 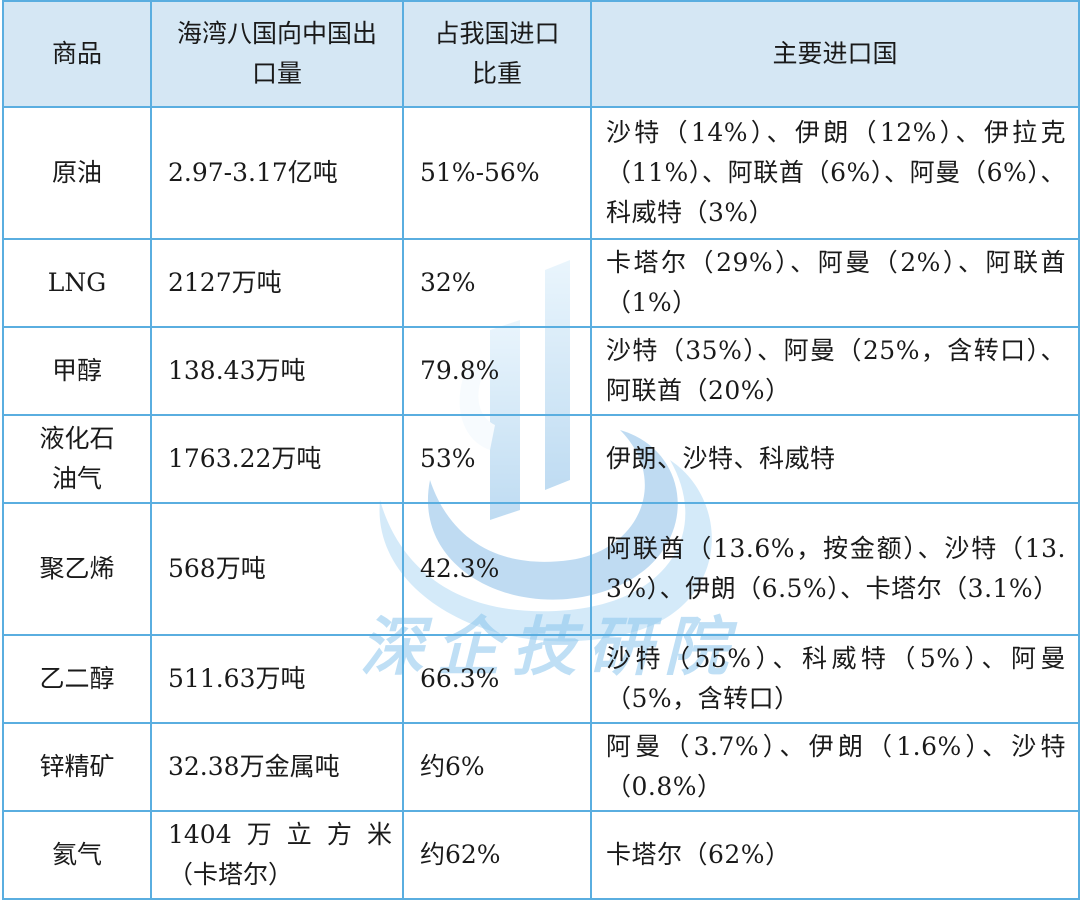 I want to click on cell-volume: 511.63万吨, so click(x=277, y=679).